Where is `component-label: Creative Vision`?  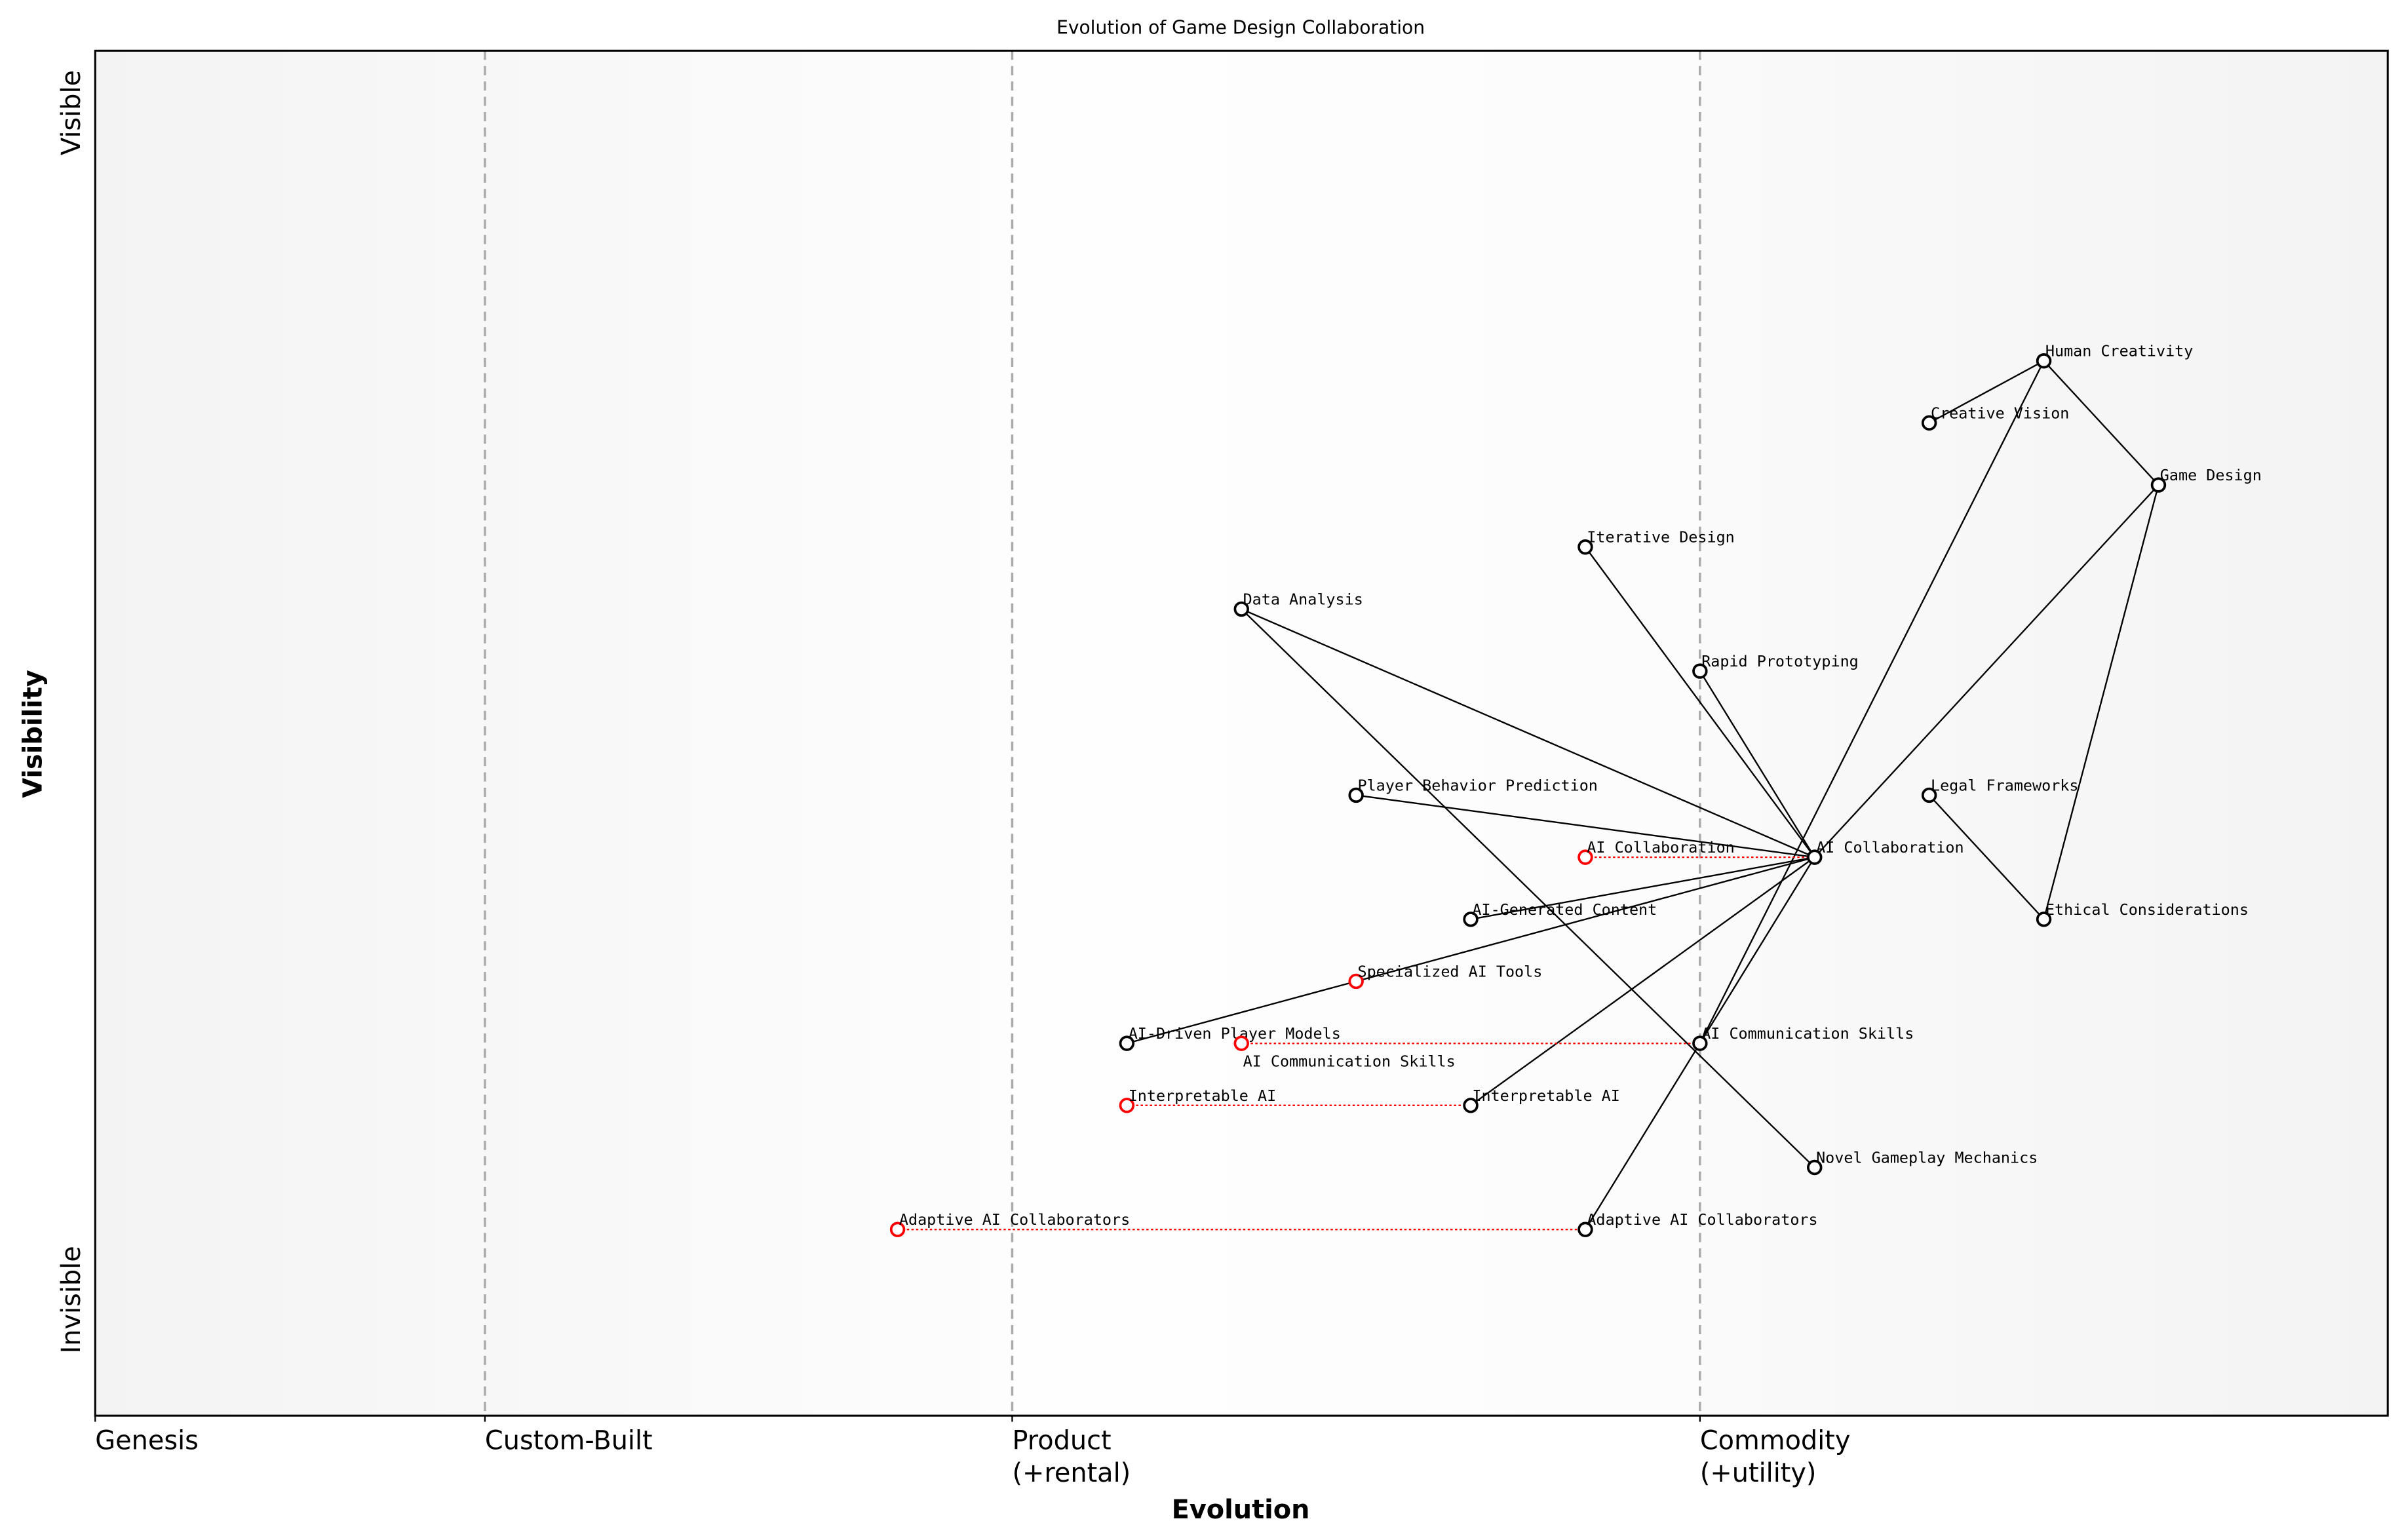 component-label: Creative Vision is located at coordinates (2000, 413).